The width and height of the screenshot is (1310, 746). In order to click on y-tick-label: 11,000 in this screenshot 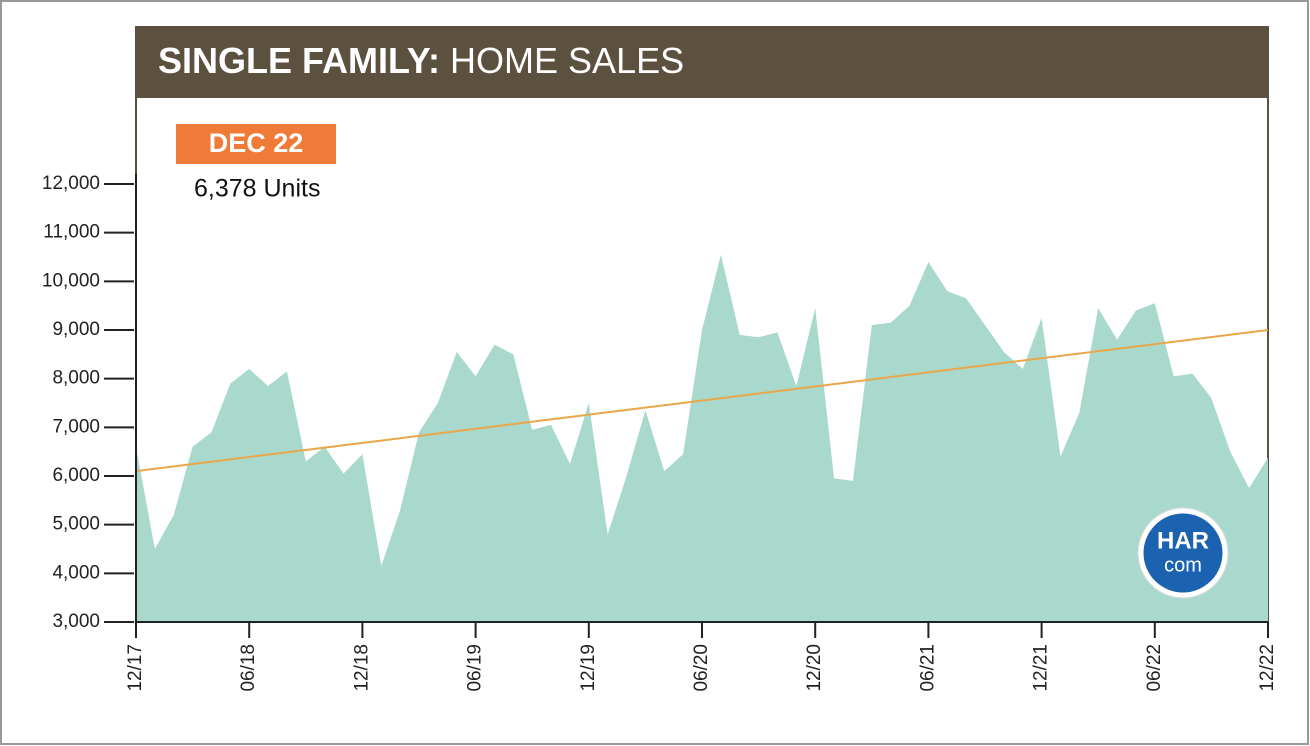, I will do `click(71, 232)`.